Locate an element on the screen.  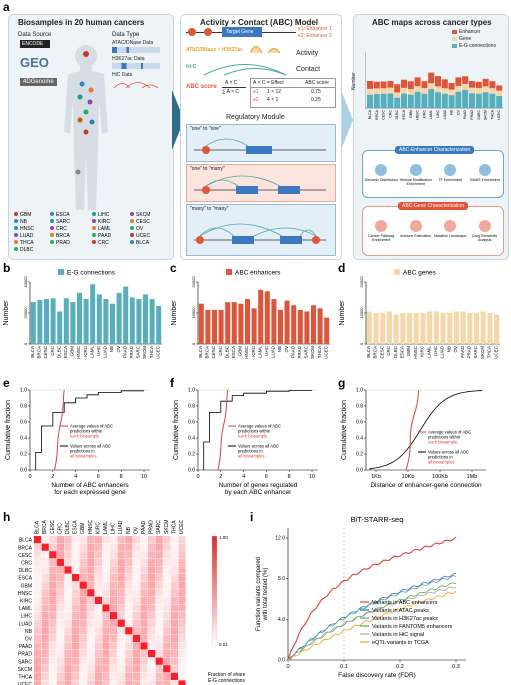
cancer-name: OV is located at coordinates (140, 229).